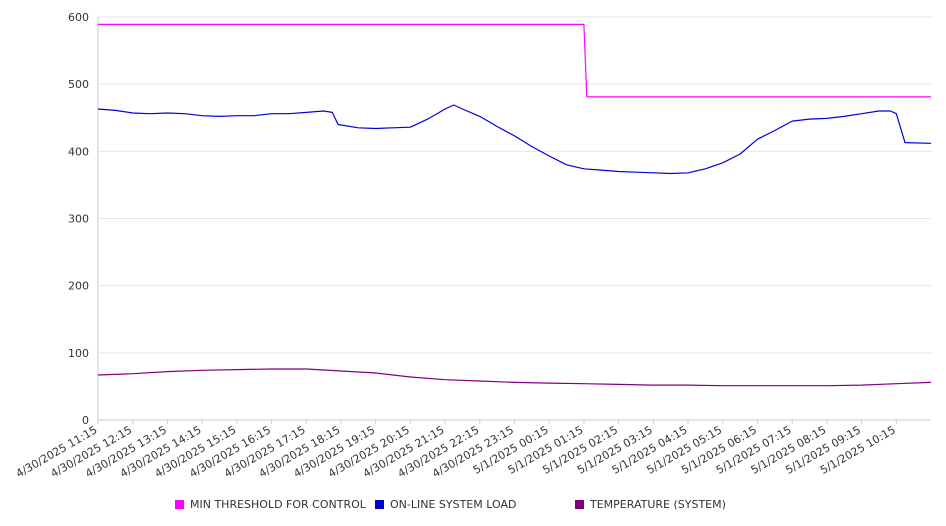  Describe the element at coordinates (278, 504) in the screenshot. I see `legend-label-min-threshold: MIN THRESHOLD FOR CONTROL` at that location.